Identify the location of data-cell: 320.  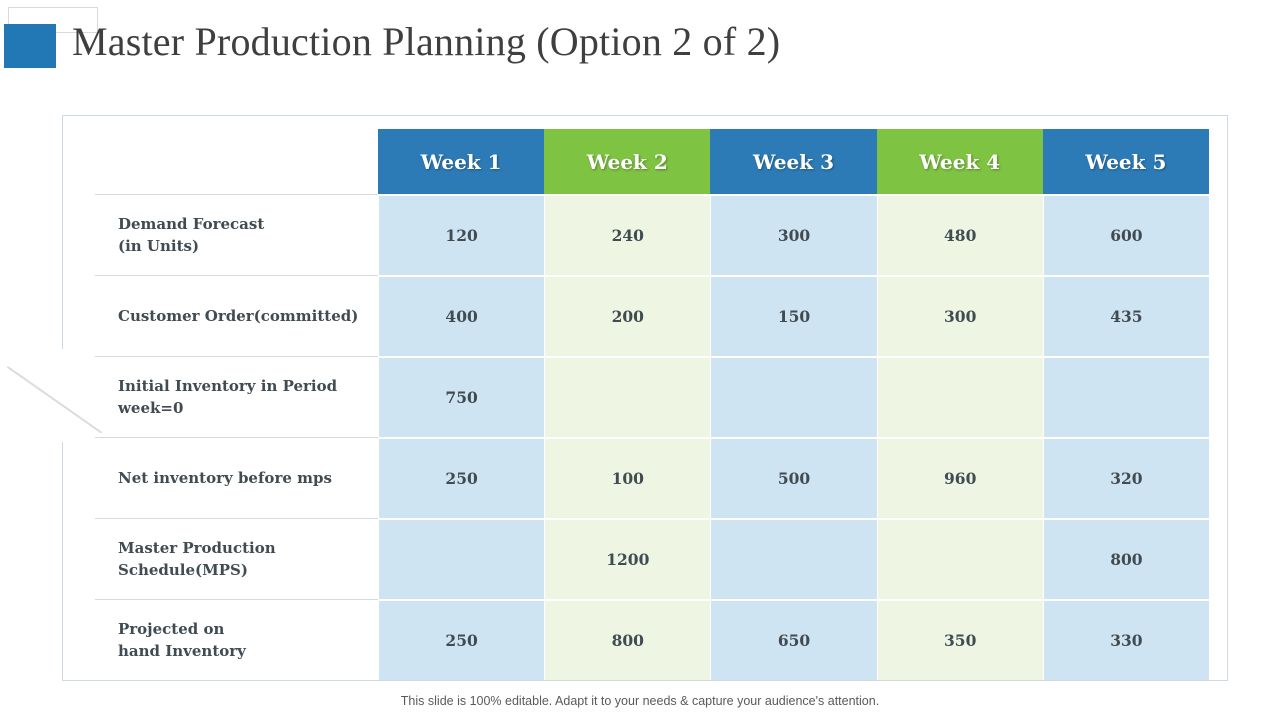
(1125, 478).